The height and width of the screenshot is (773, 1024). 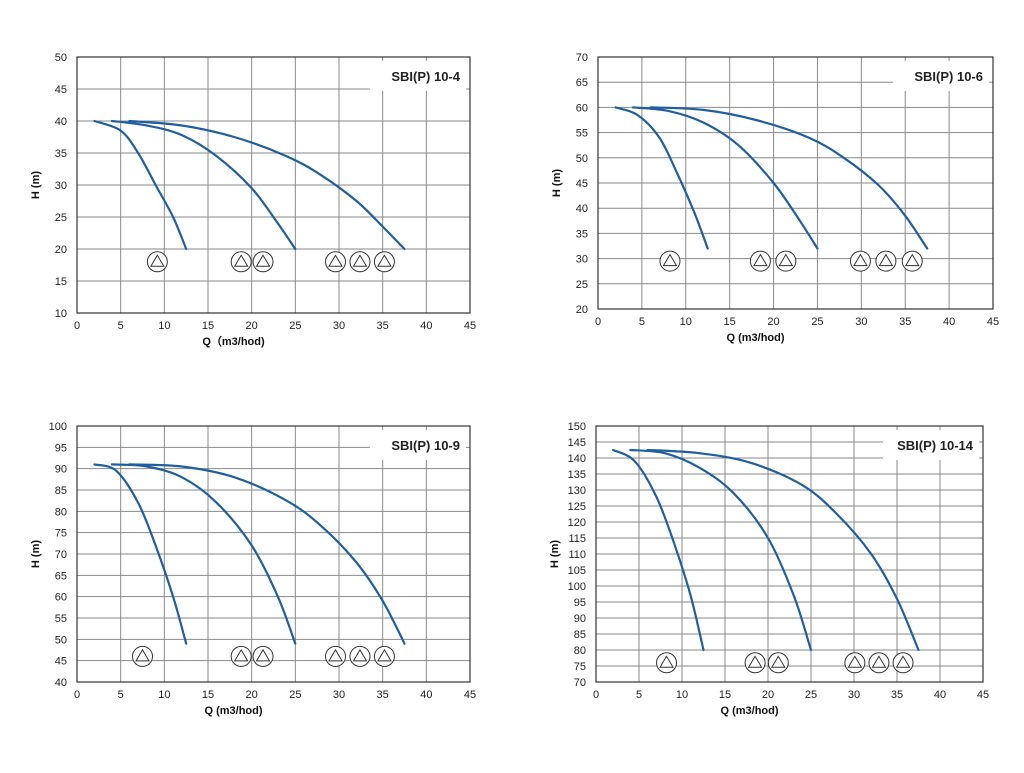 I want to click on y-tick-label: 65, so click(x=61, y=576).